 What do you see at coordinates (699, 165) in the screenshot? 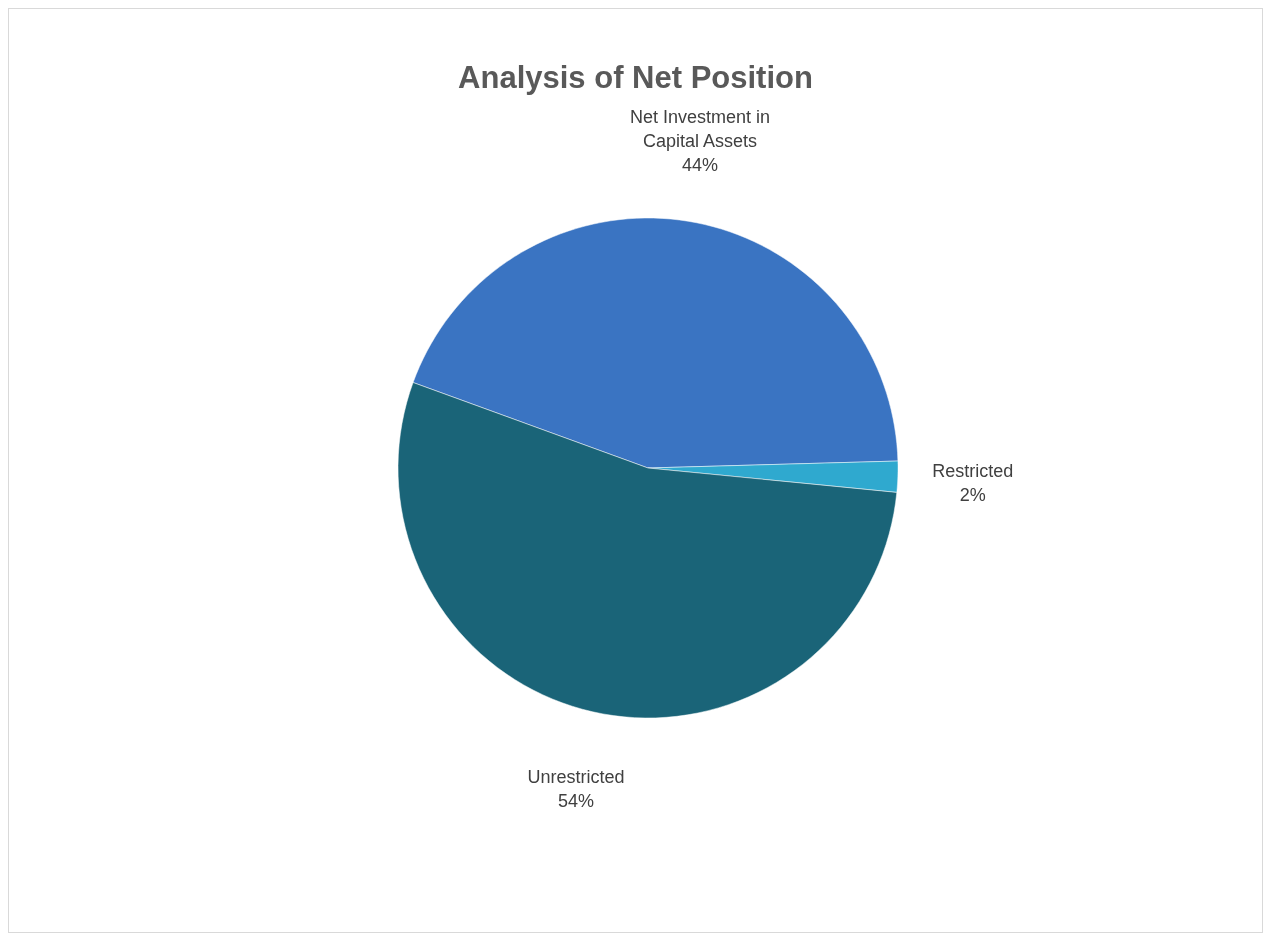
I see `data-label: 44%` at bounding box center [699, 165].